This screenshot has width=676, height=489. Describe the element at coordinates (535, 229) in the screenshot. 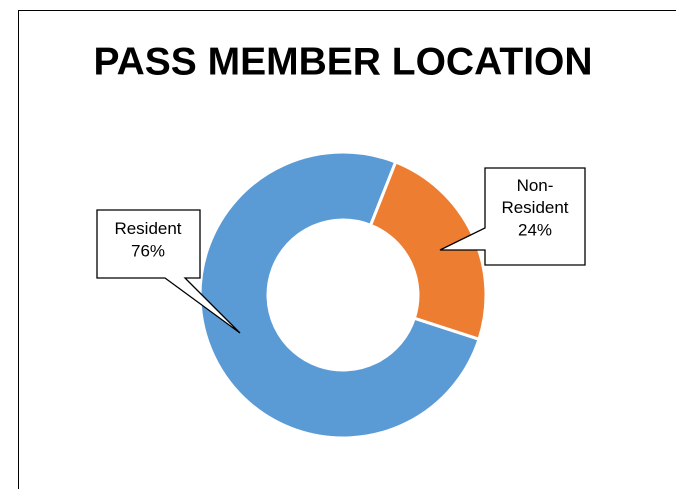

I see `value-label: 24%` at that location.